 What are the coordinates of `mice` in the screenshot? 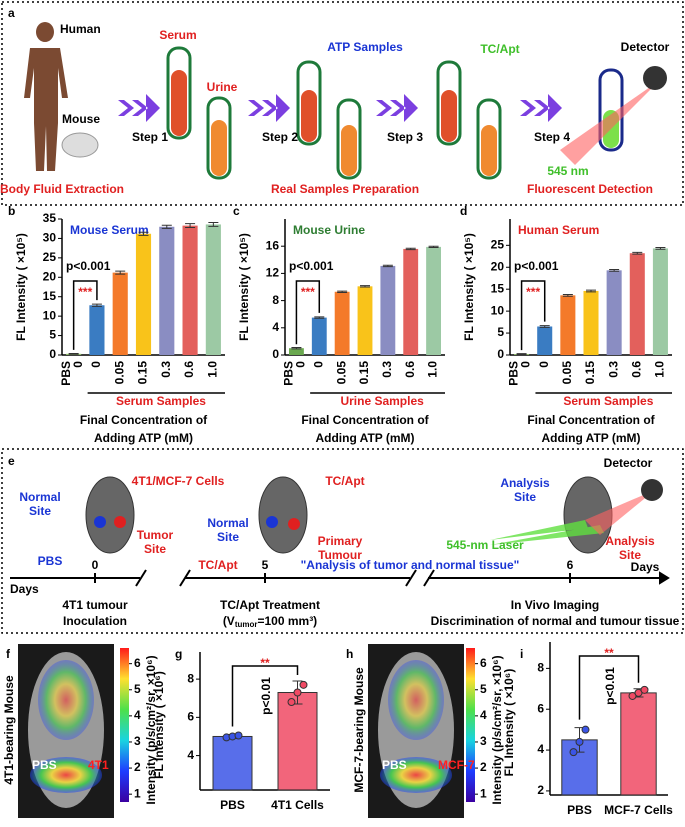 It's located at (349, 515).